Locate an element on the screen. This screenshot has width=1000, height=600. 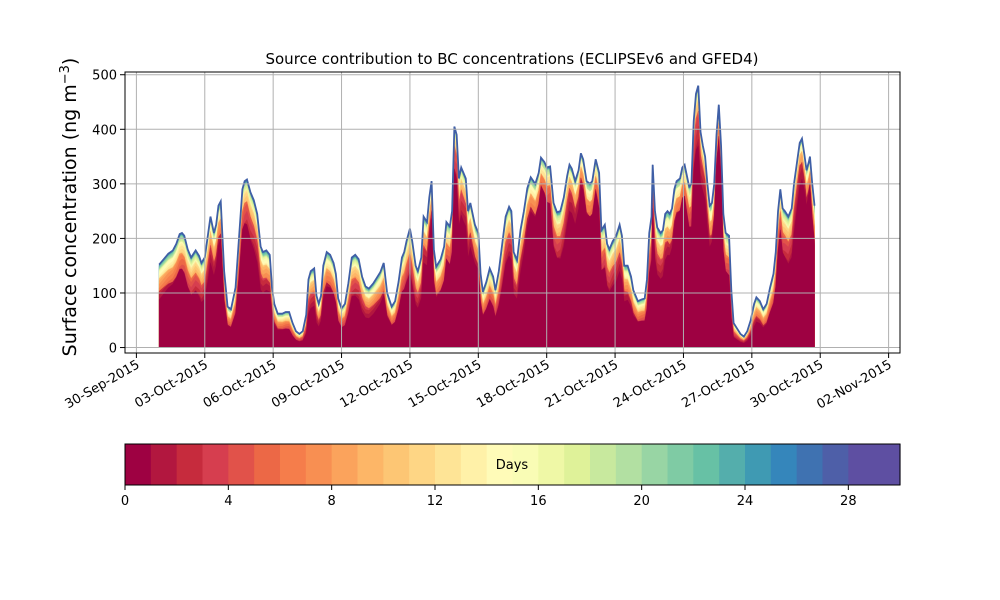
colorbar-tick-label: 20 is located at coordinates (641, 501).